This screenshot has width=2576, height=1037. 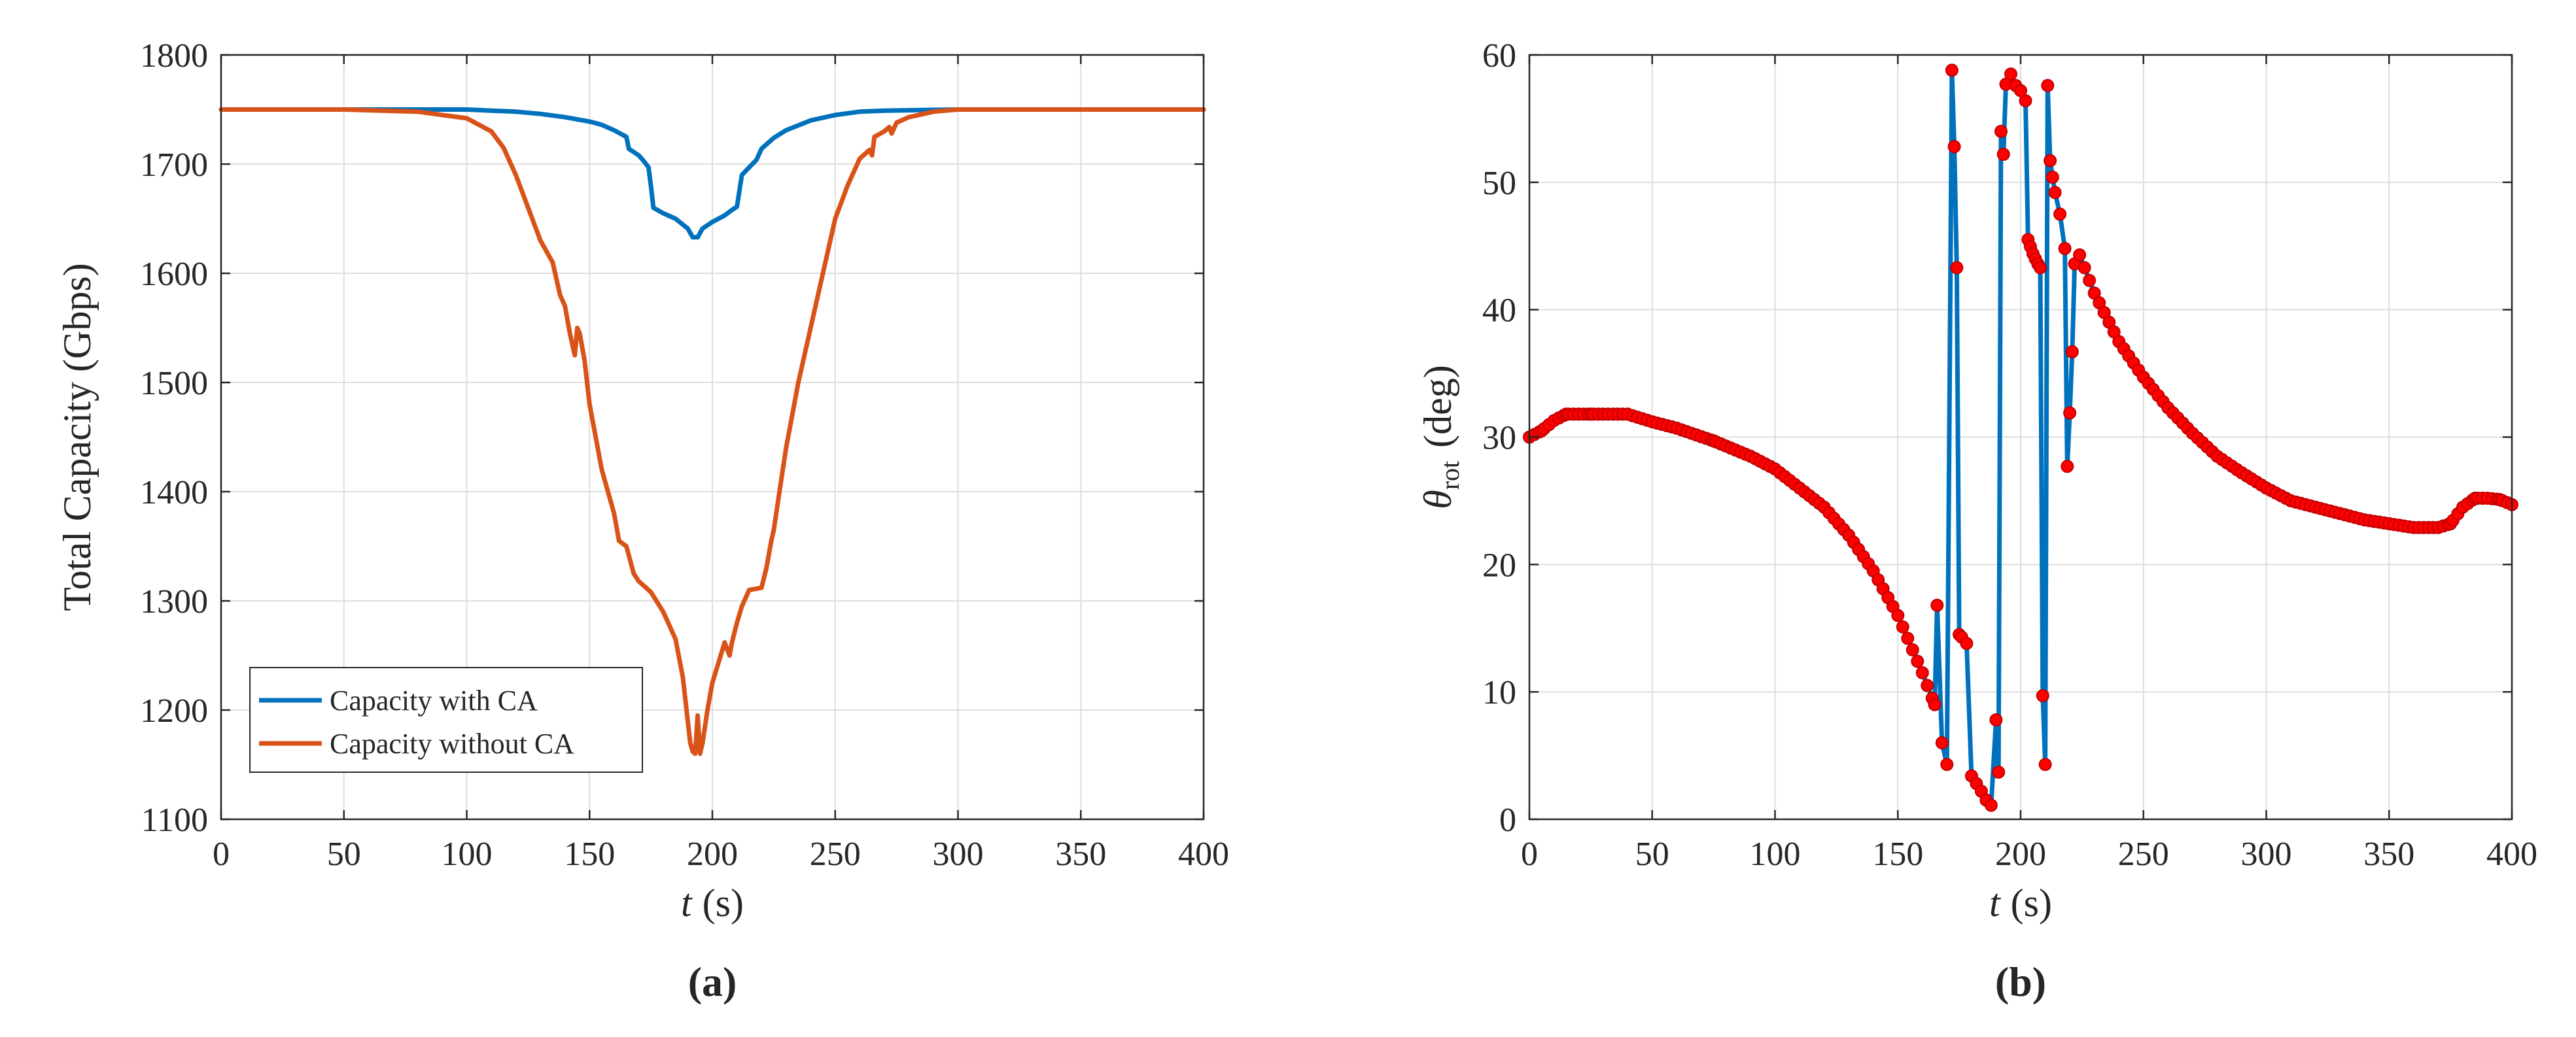 What do you see at coordinates (1203, 854) in the screenshot?
I see `chart-a-x-tick-label: 400` at bounding box center [1203, 854].